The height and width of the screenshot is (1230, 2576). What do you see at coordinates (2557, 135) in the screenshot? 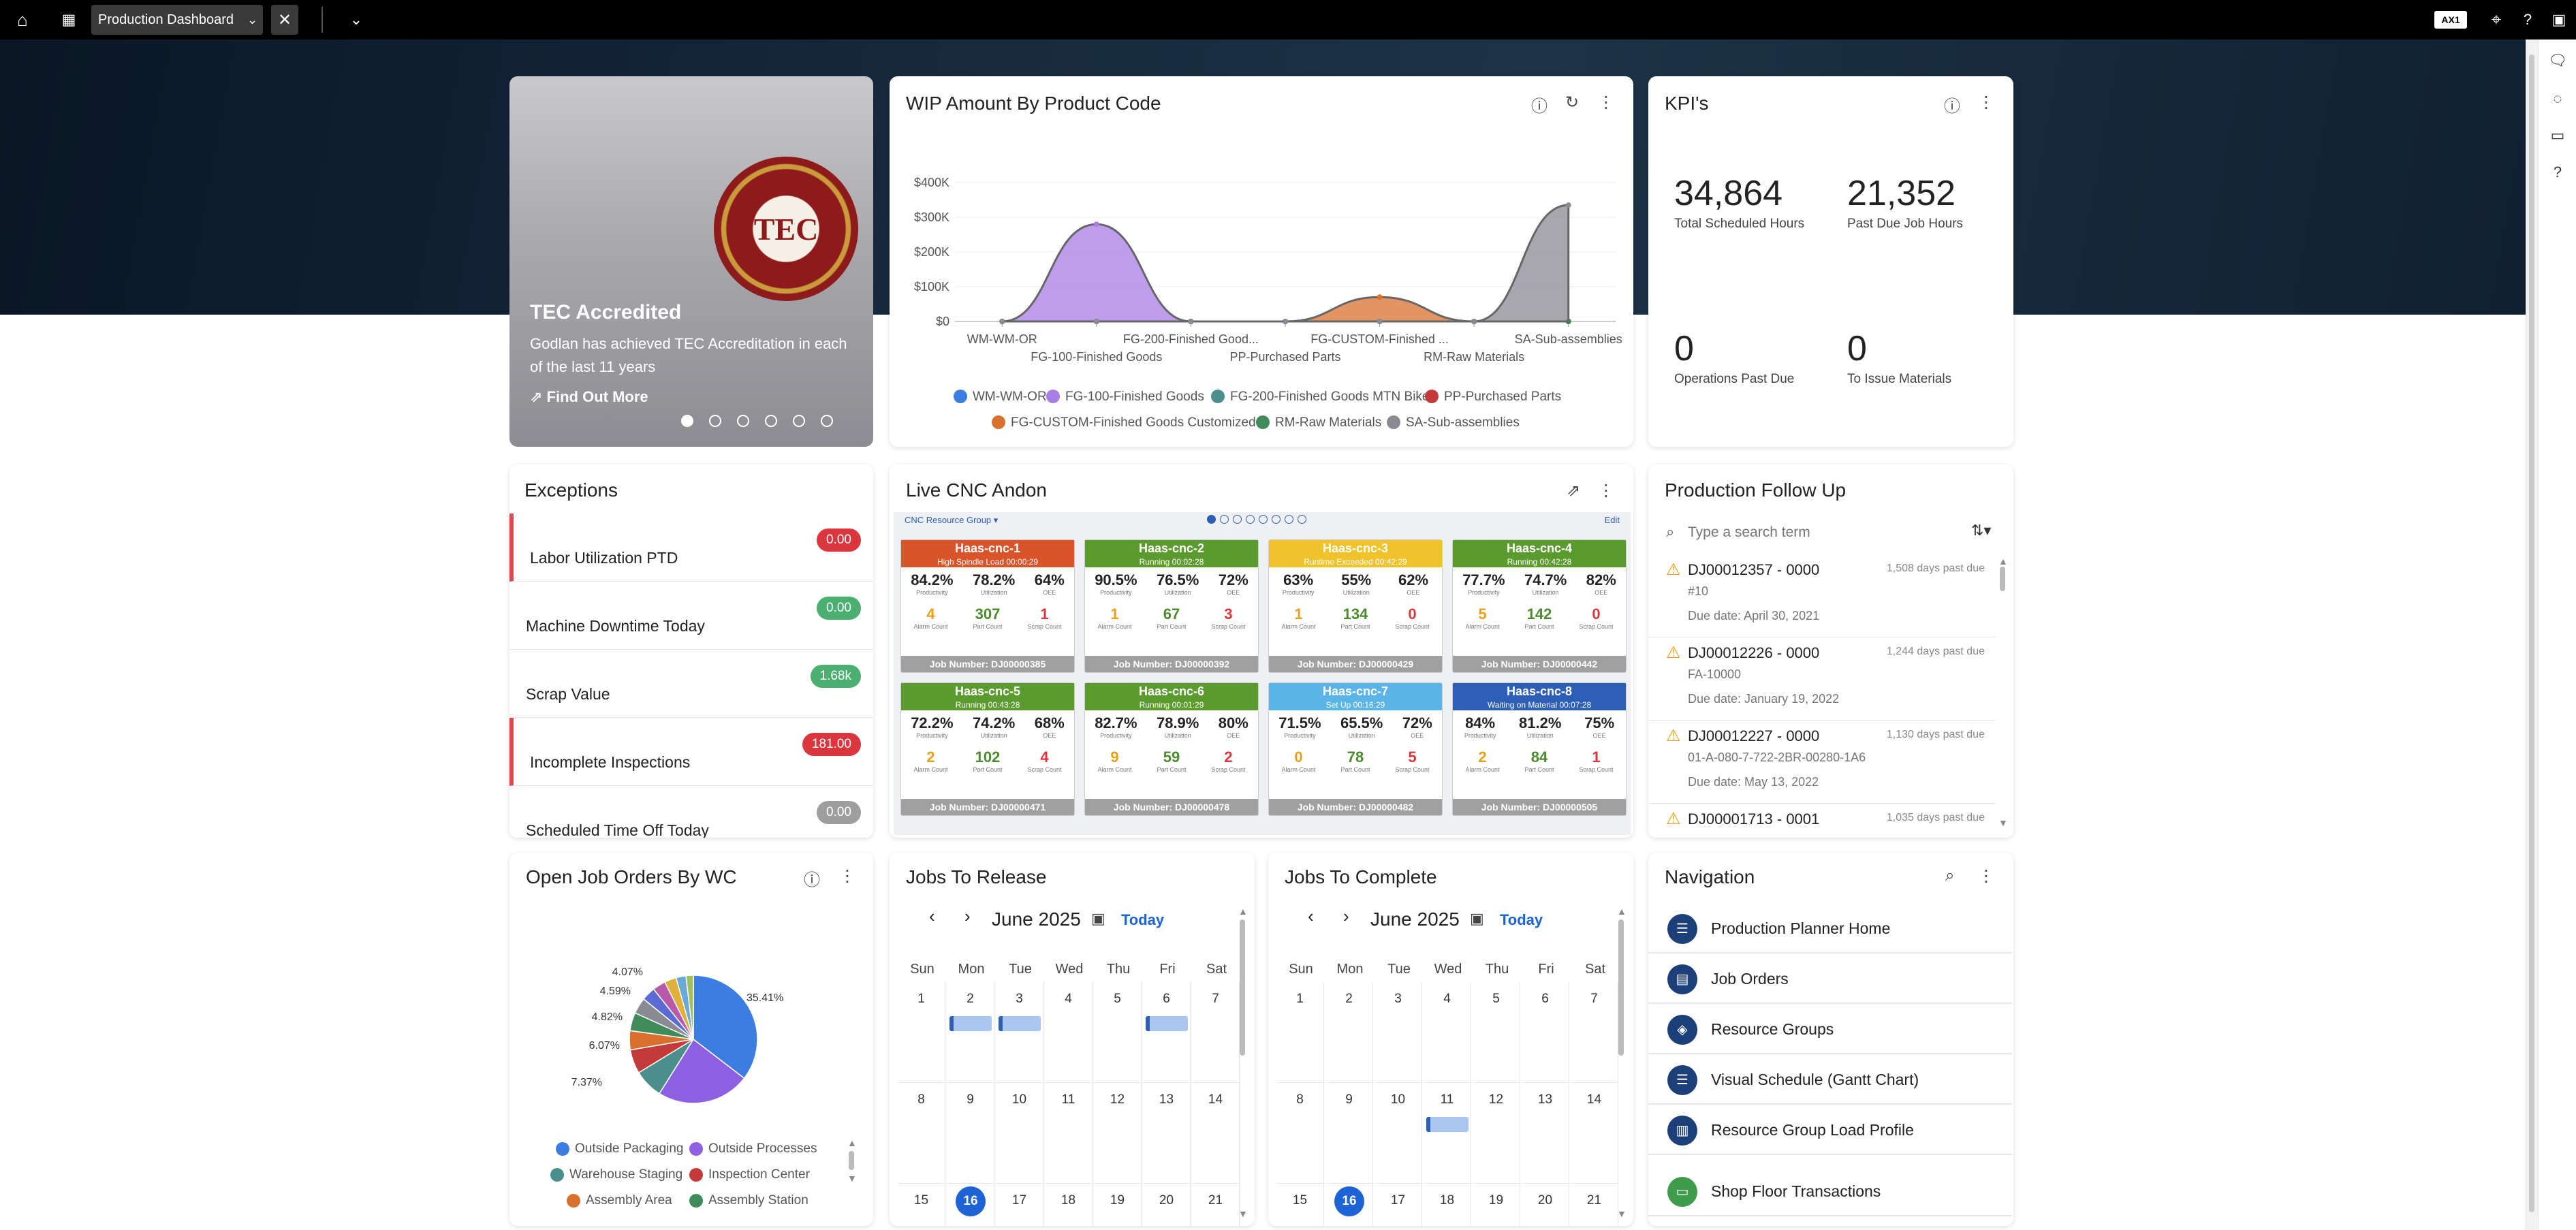
I see `inbox-icon: ▭` at bounding box center [2557, 135].